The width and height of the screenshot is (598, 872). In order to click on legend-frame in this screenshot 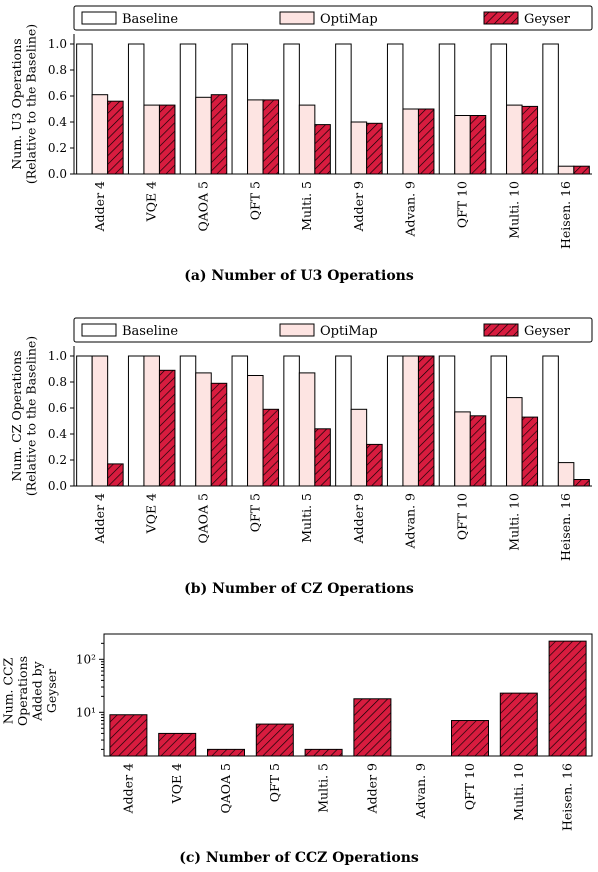, I will do `click(333, 18)`.